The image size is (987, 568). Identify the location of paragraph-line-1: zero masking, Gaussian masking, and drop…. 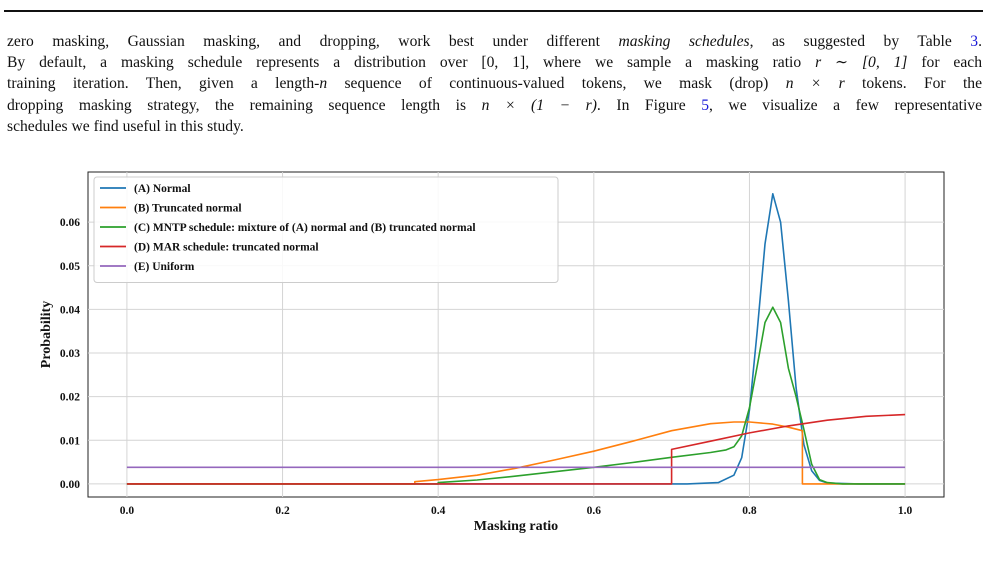
(494, 41).